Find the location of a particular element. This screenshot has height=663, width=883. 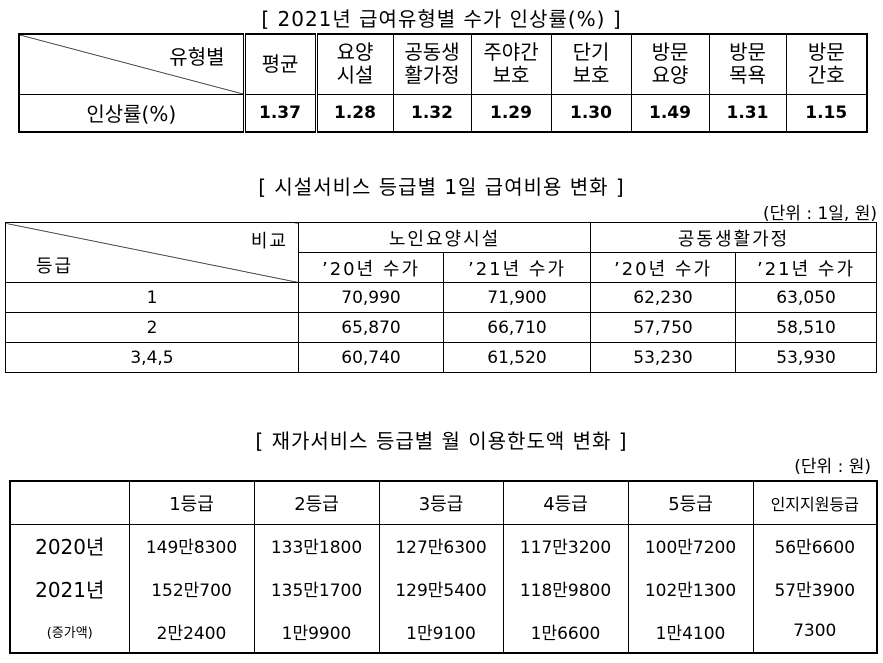

column-header: 1등급 is located at coordinates (191, 502).